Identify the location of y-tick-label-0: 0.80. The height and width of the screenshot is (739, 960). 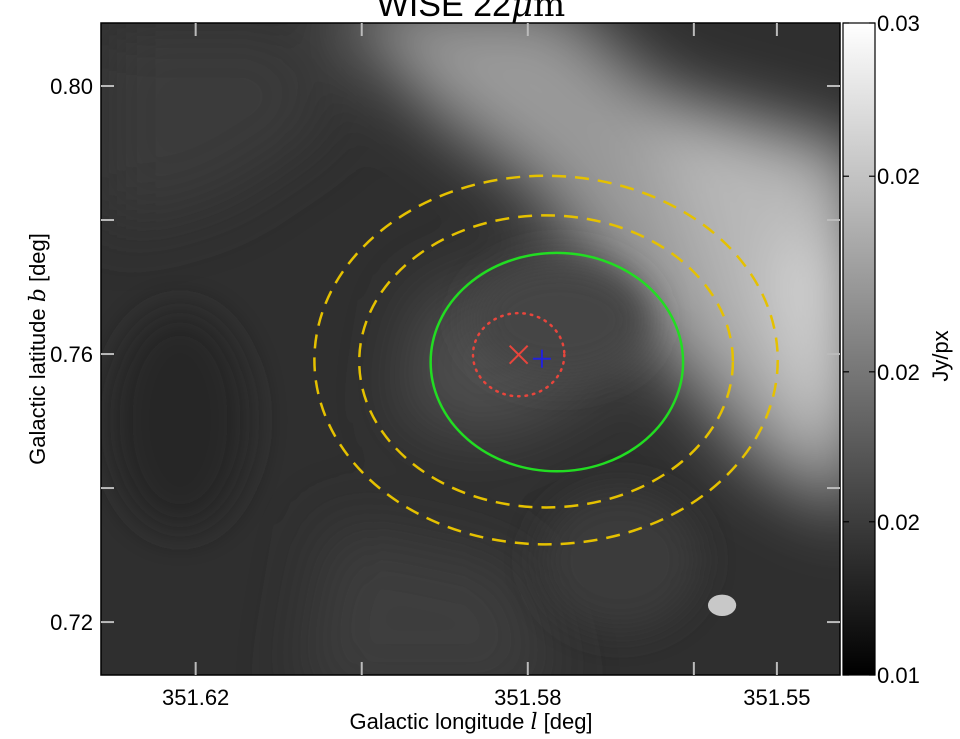
(71, 86).